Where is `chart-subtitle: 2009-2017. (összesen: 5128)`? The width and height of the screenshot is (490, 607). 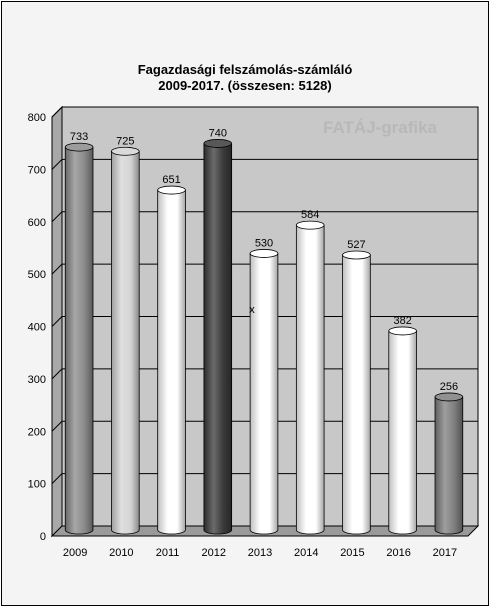
chart-subtitle: 2009-2017. (összesen: 5128) is located at coordinates (244, 85).